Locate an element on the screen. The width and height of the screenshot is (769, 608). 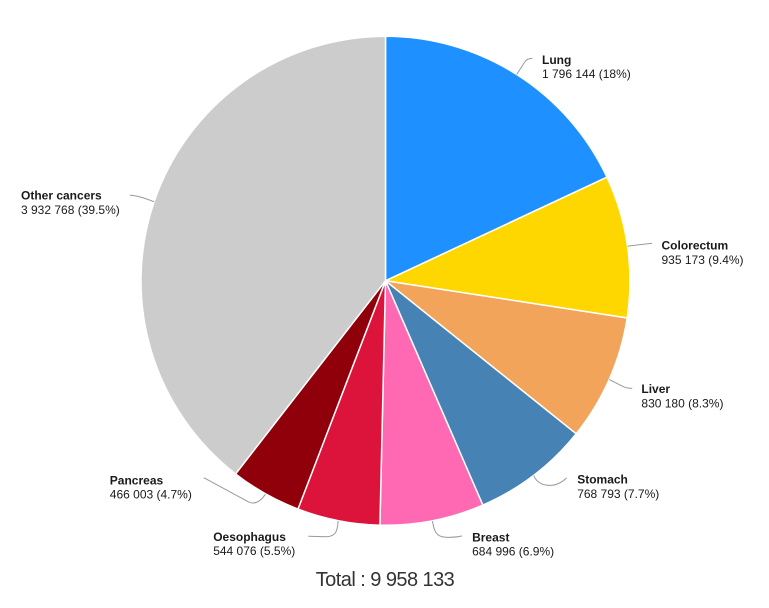
svg-text: 3 932 768 (39.5%) is located at coordinates (70, 210).